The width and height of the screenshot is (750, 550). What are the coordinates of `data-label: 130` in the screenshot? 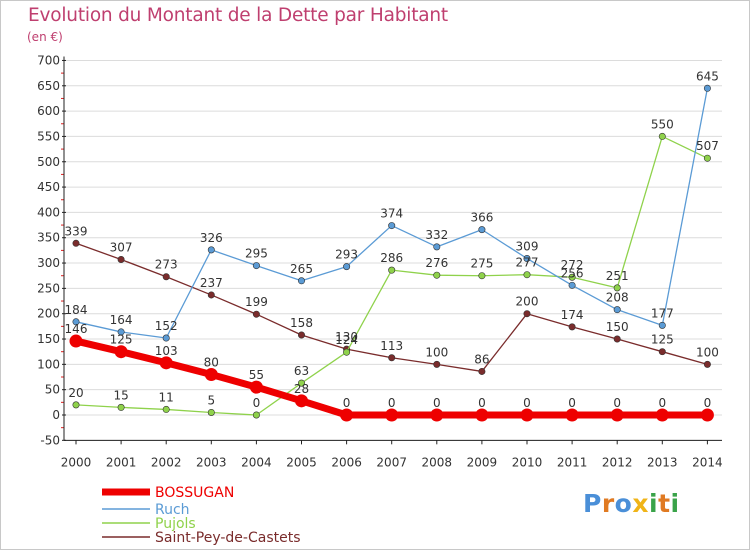 It's located at (346, 337).